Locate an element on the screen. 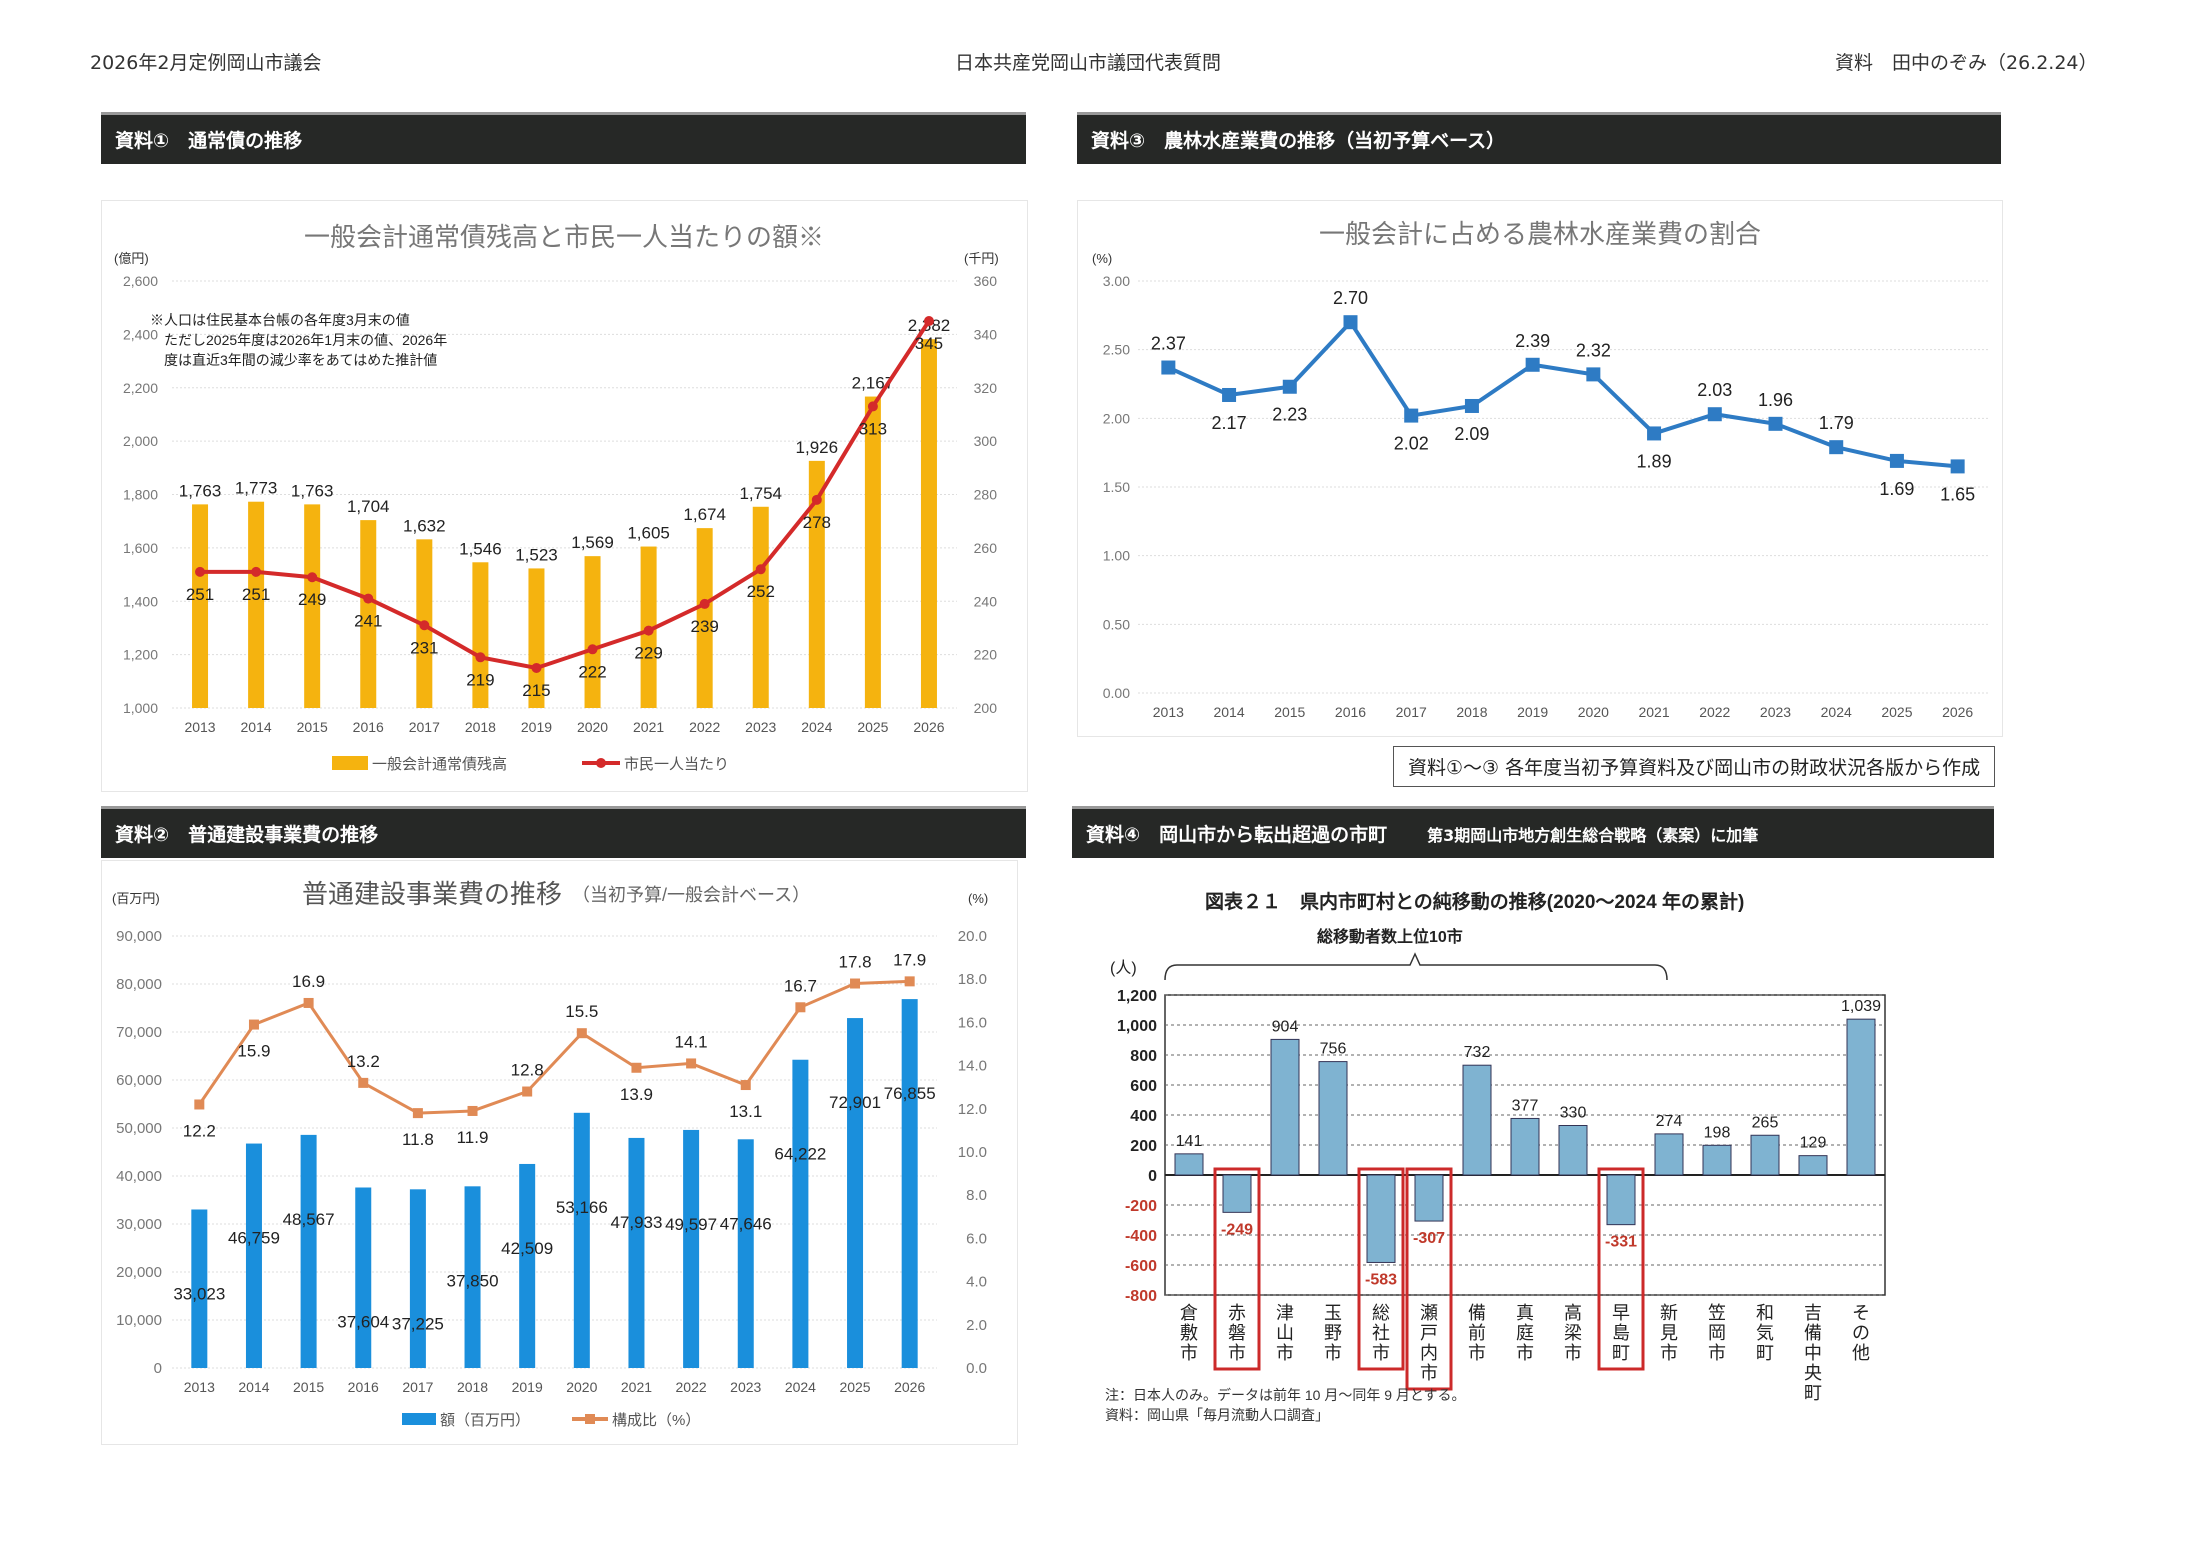  y2-tick-label: 320 is located at coordinates (986, 388).